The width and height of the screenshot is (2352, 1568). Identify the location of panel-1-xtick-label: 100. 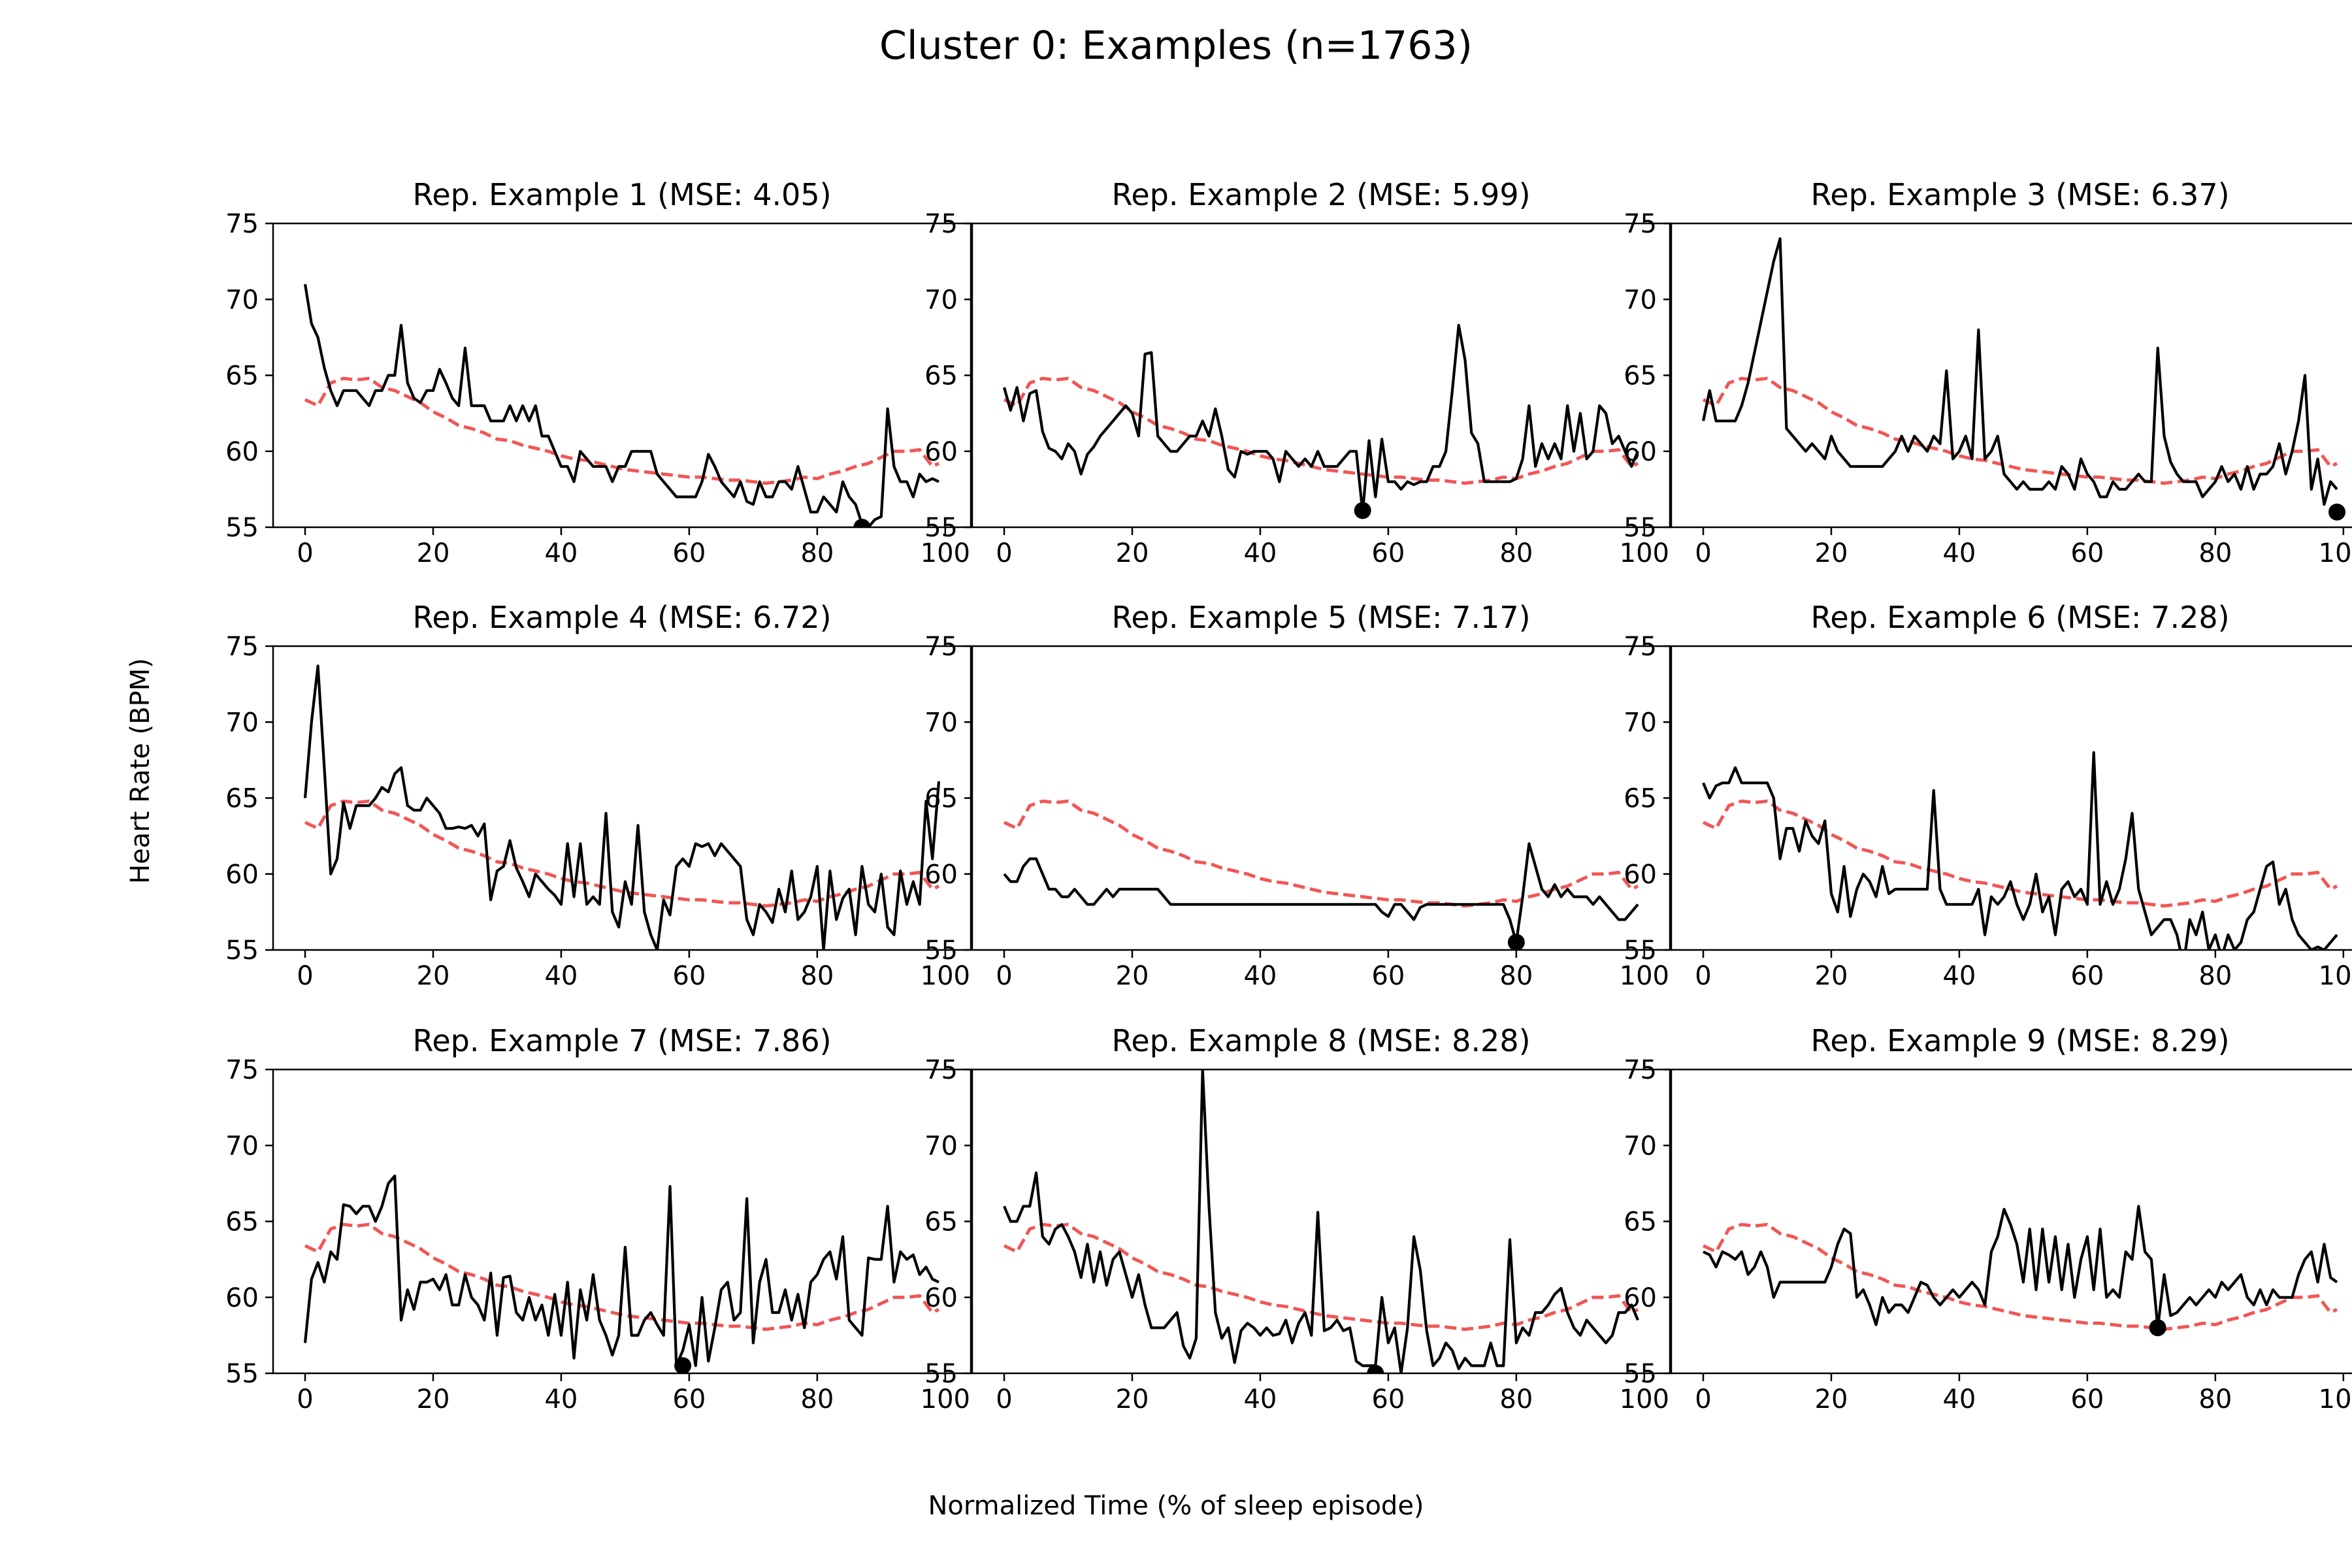
(945, 553).